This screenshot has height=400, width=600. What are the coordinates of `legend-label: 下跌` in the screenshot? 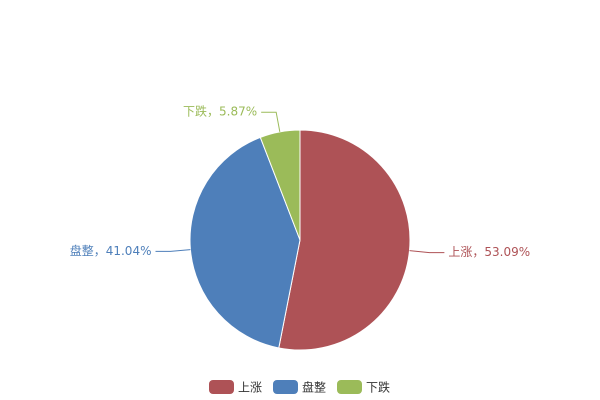 It's located at (378, 387).